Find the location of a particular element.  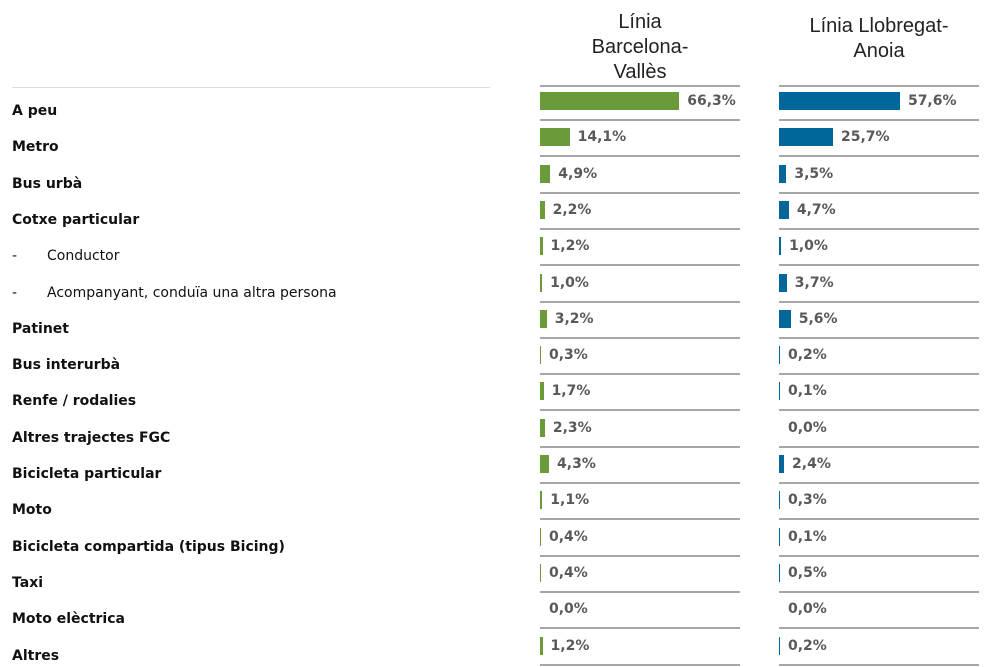

value-label: 2,3% is located at coordinates (572, 427).